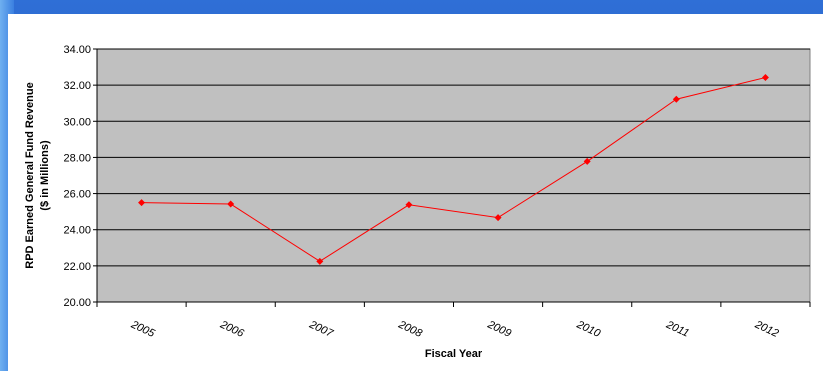  Describe the element at coordinates (77, 231) in the screenshot. I see `y-tick-label: 24.00` at that location.